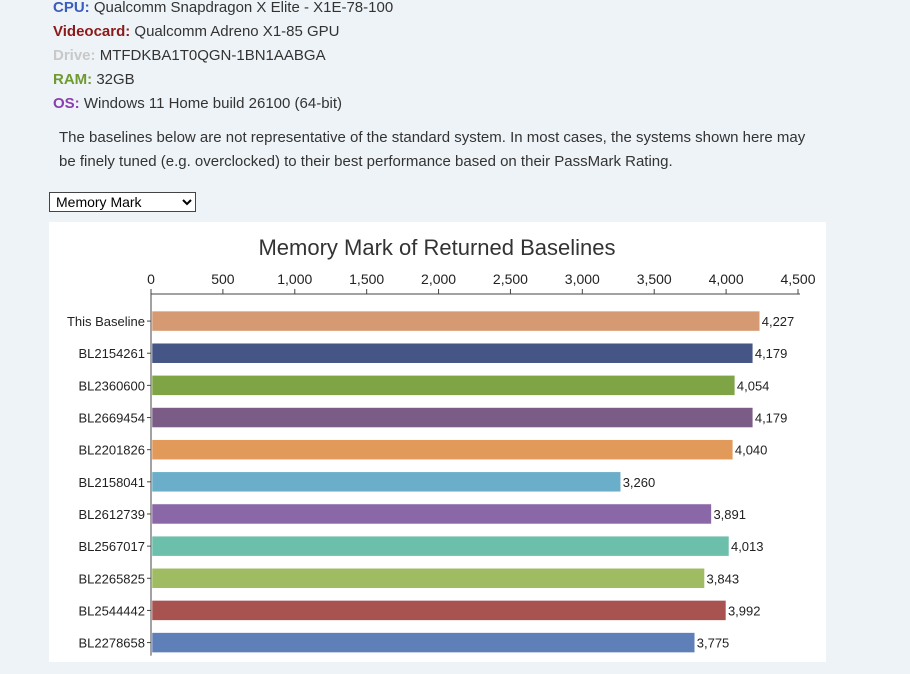  Describe the element at coordinates (654, 279) in the screenshot. I see `x-tick-label: 3,500` at that location.